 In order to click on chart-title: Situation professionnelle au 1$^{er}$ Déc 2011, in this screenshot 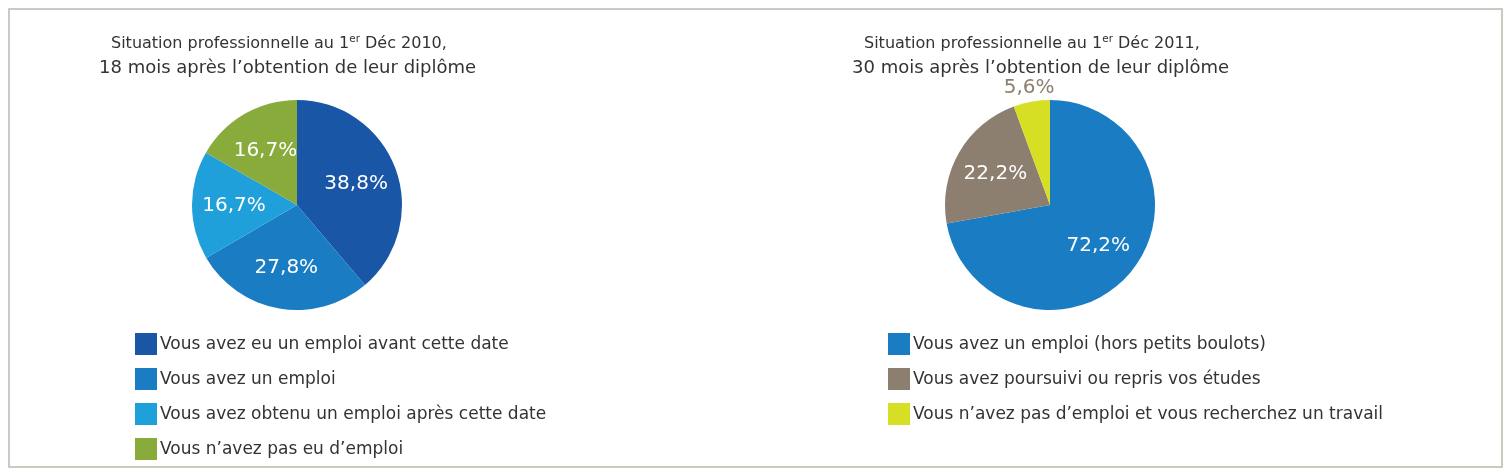, I will do `click(1032, 42)`.